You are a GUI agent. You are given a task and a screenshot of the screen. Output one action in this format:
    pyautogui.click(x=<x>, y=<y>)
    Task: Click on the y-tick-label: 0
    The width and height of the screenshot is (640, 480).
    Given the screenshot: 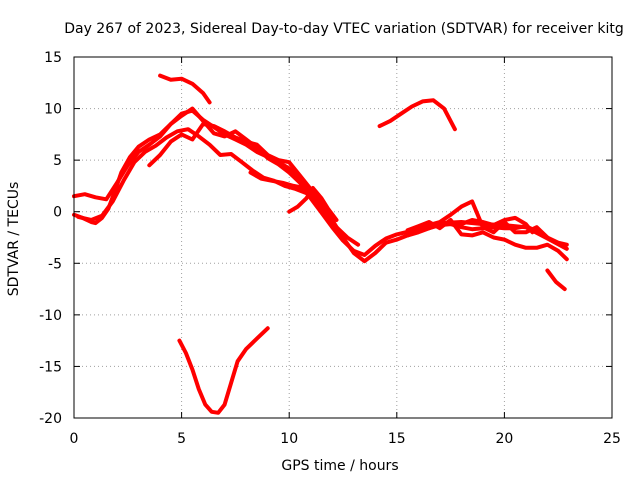 What is the action you would take?
    pyautogui.click(x=57, y=213)
    